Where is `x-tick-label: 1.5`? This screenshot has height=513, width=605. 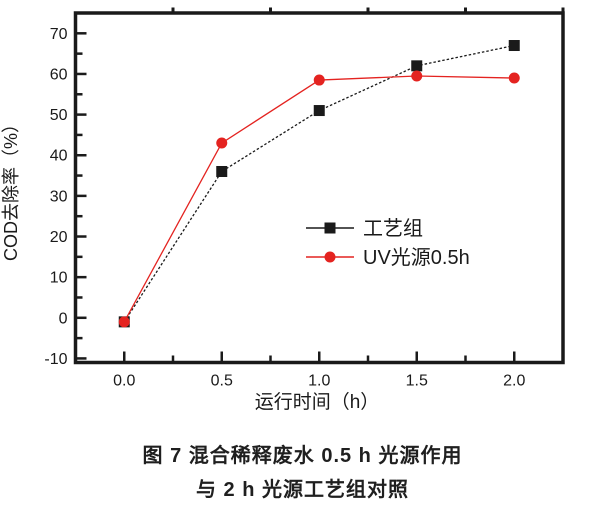
x-tick-label: 1.5 is located at coordinates (417, 381).